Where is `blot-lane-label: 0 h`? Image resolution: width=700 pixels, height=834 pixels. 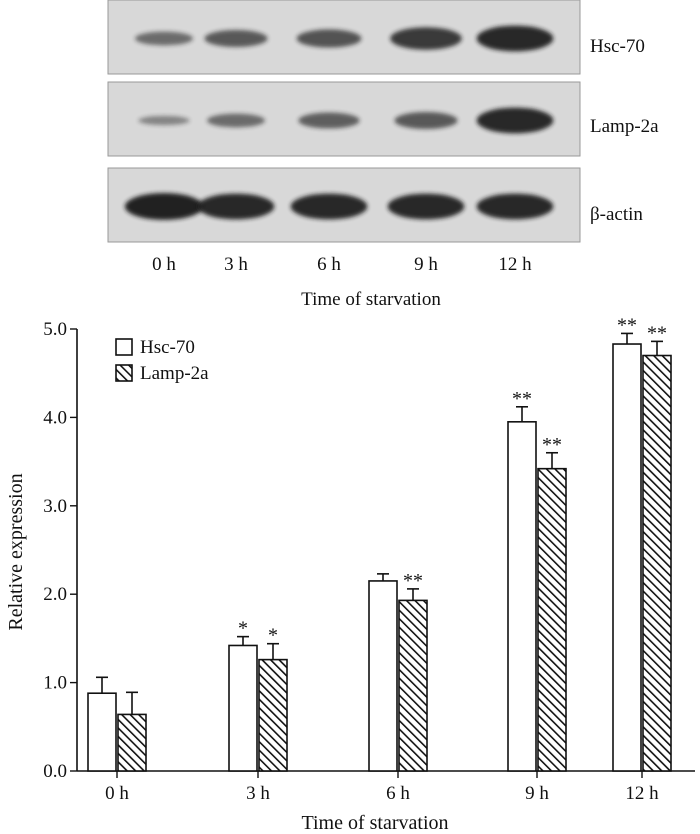
blot-lane-label: 0 h is located at coordinates (164, 264).